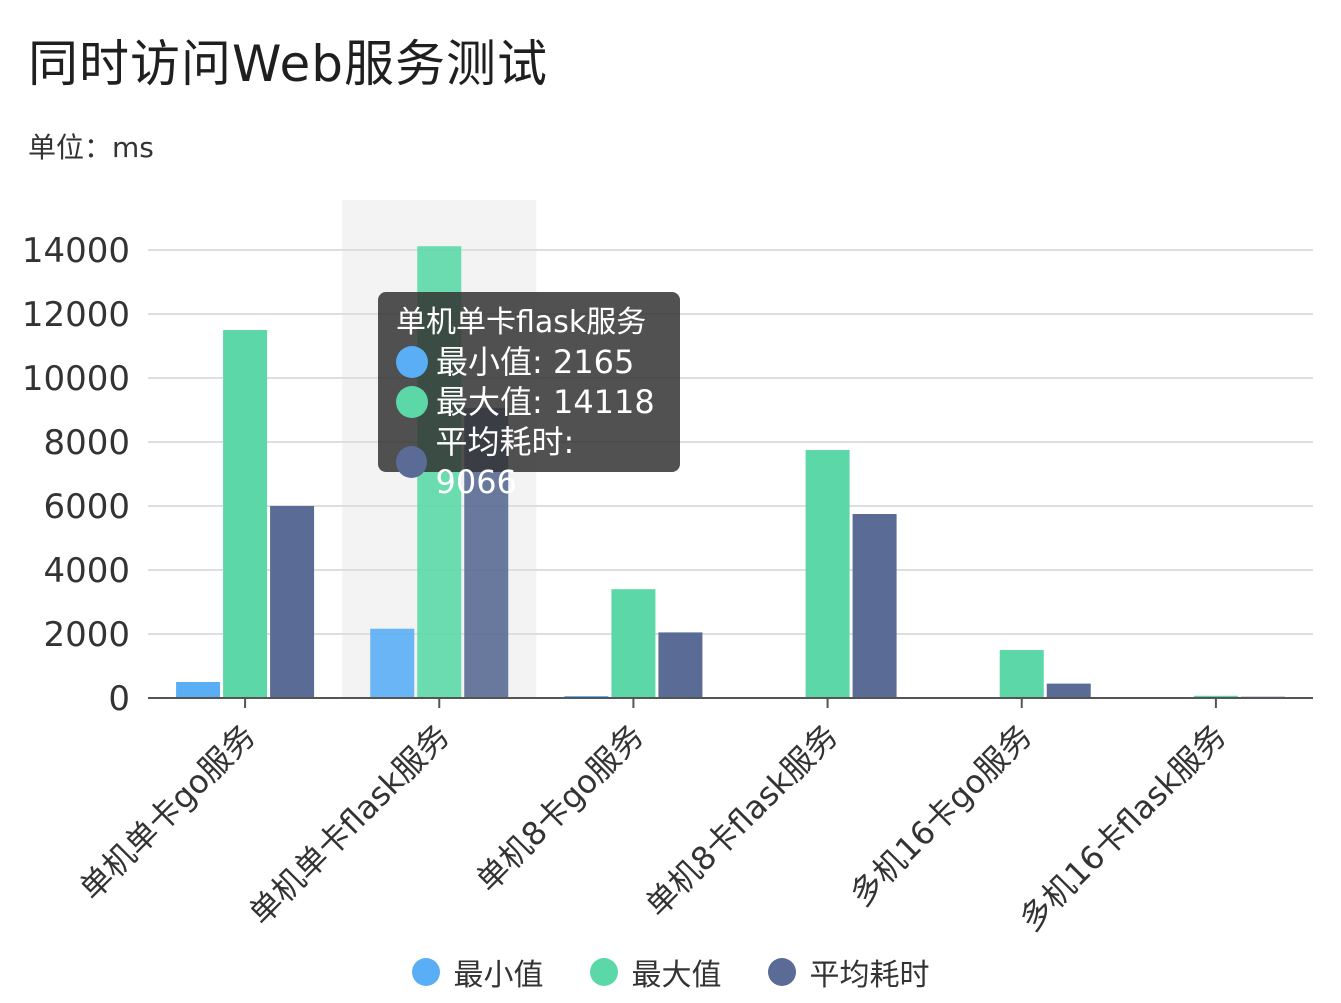  Describe the element at coordinates (781, 972) in the screenshot. I see `legend-swatch-avg` at that location.